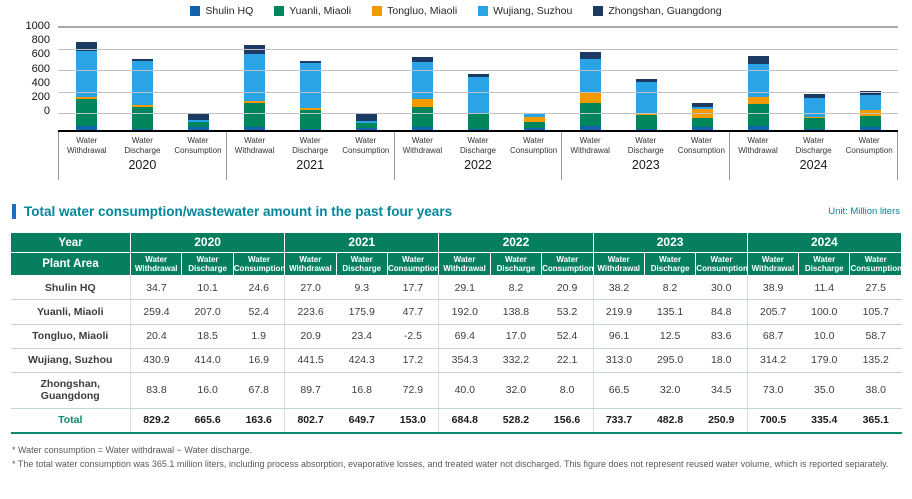 Image resolution: width=912 pixels, height=499 pixels. What do you see at coordinates (618, 360) in the screenshot?
I see `value-cell: 313.0` at bounding box center [618, 360].